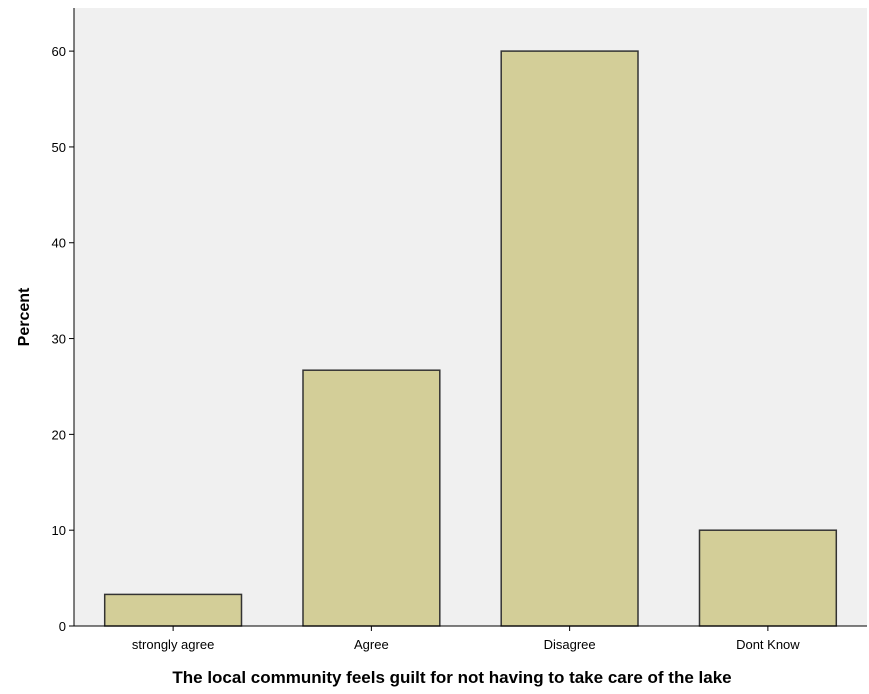 The height and width of the screenshot is (694, 869). What do you see at coordinates (59, 147) in the screenshot?
I see `y-tick-label: 50` at bounding box center [59, 147].